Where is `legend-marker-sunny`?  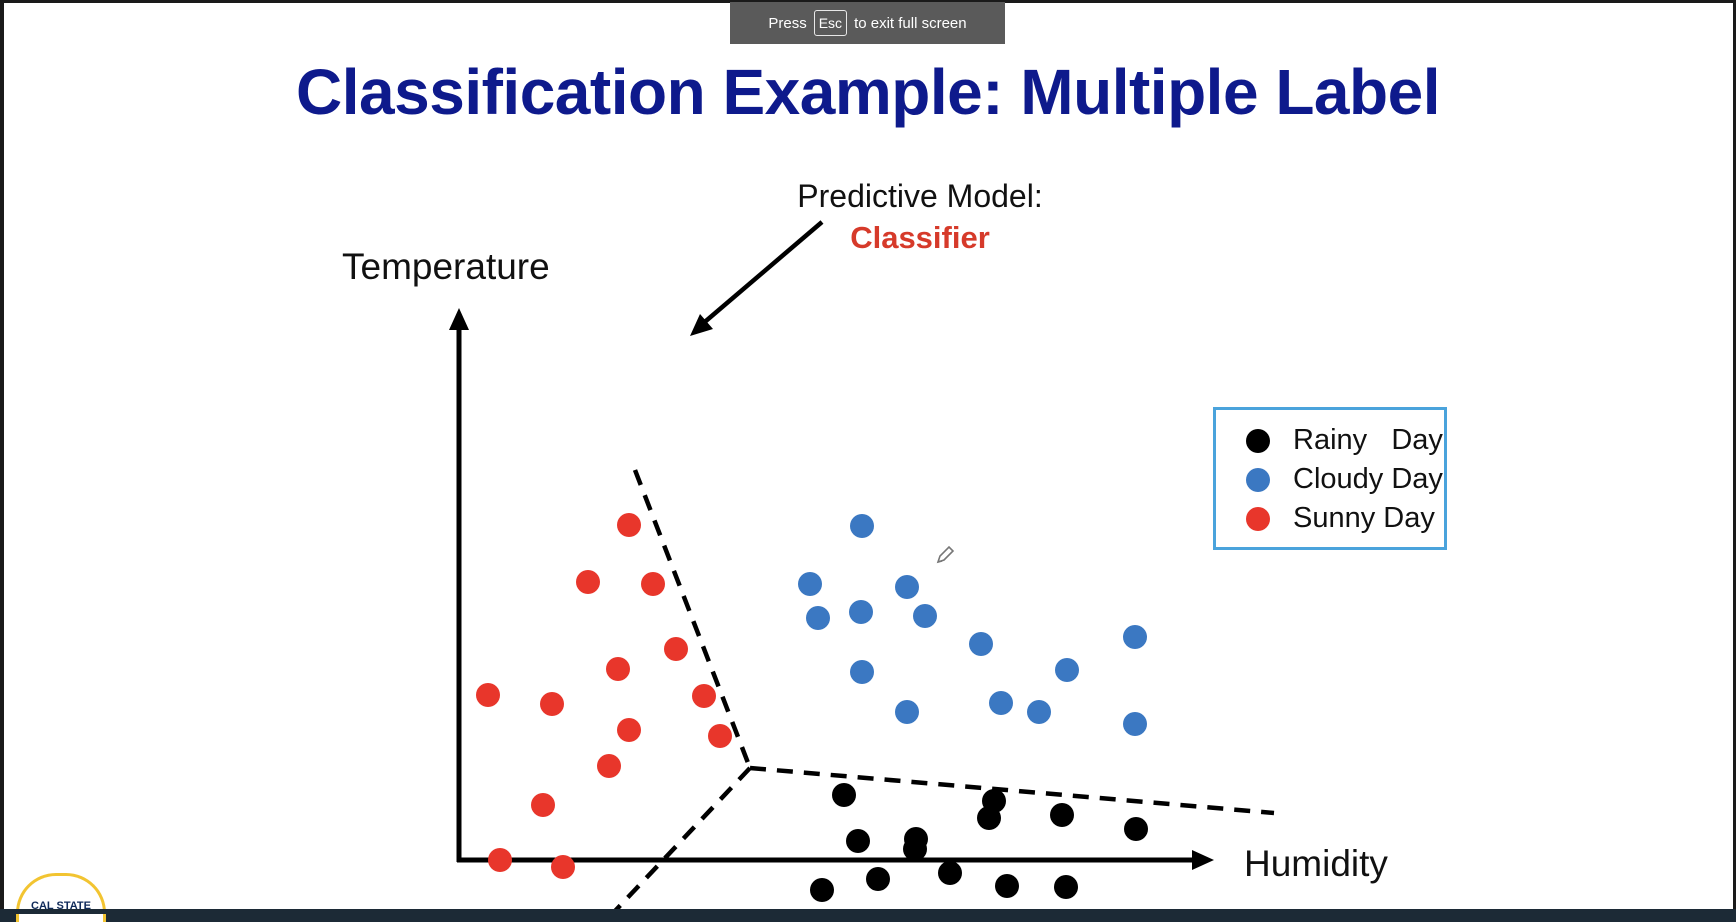
legend-marker-sunny is located at coordinates (1258, 518).